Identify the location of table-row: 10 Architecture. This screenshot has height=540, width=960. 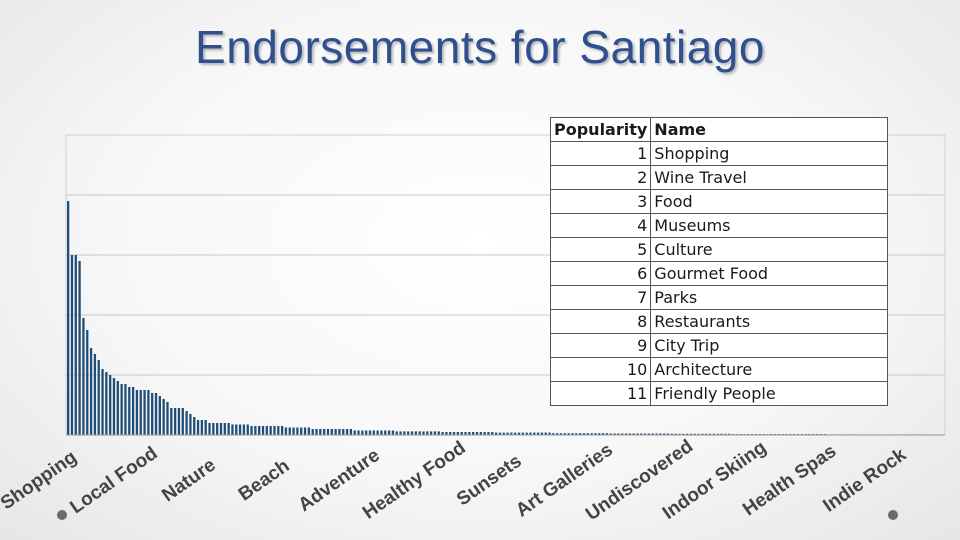
(719, 369).